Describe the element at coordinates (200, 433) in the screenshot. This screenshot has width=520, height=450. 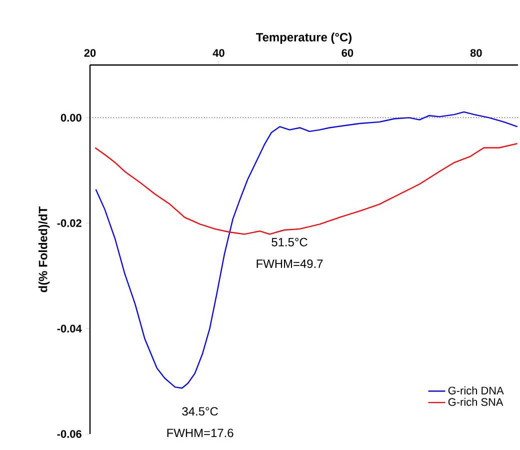
I see `annotation: FWHM=17.6` at that location.